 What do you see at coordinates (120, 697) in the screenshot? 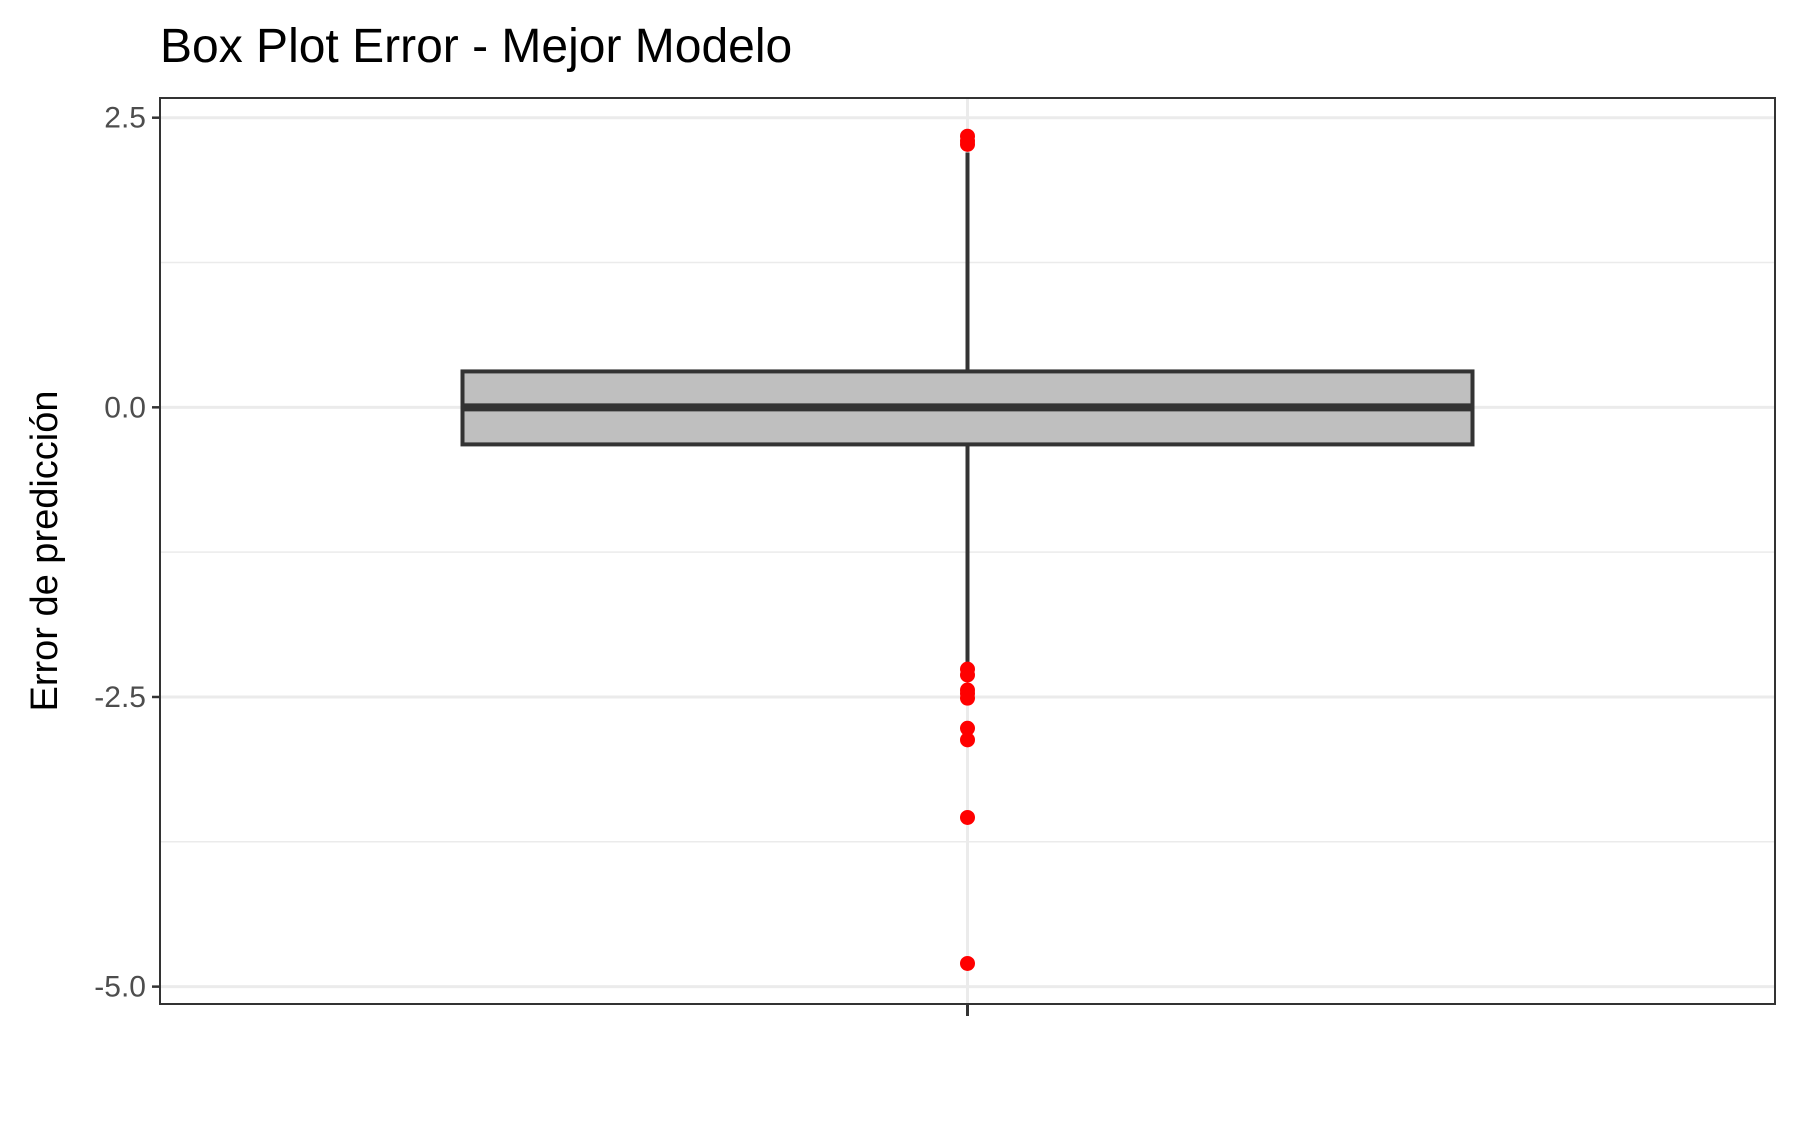
I see `y-tick-label: -2.5` at bounding box center [120, 697].